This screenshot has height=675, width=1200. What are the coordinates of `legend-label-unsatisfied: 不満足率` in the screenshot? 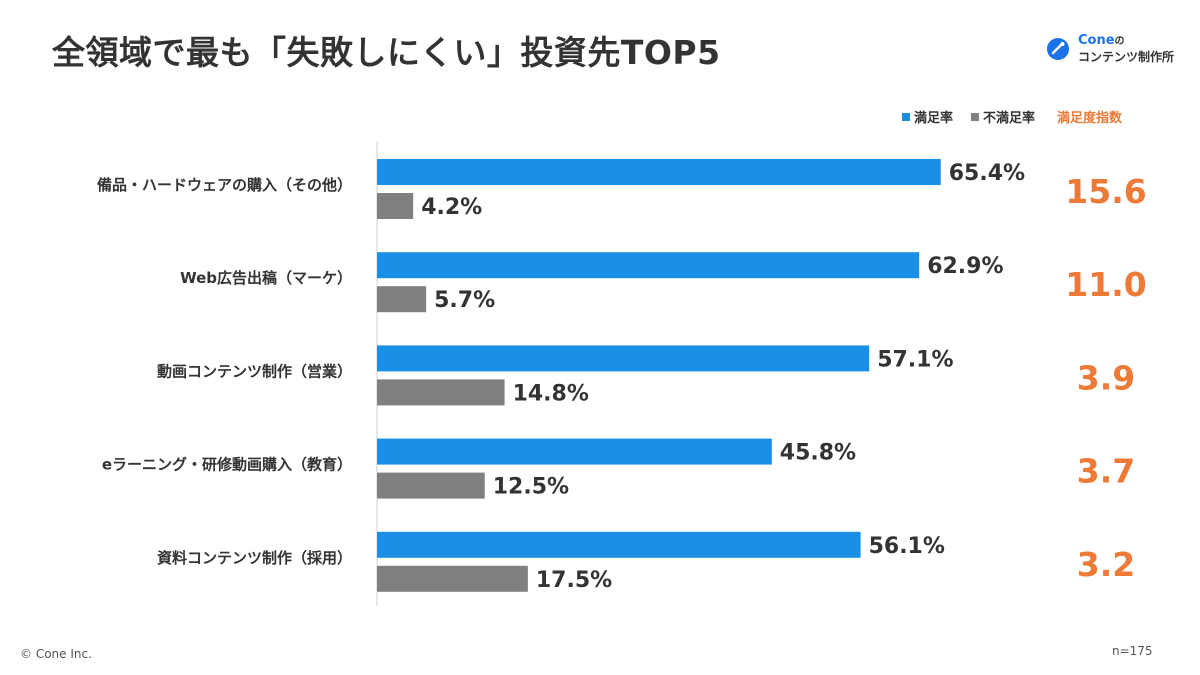 It's located at (1009, 118).